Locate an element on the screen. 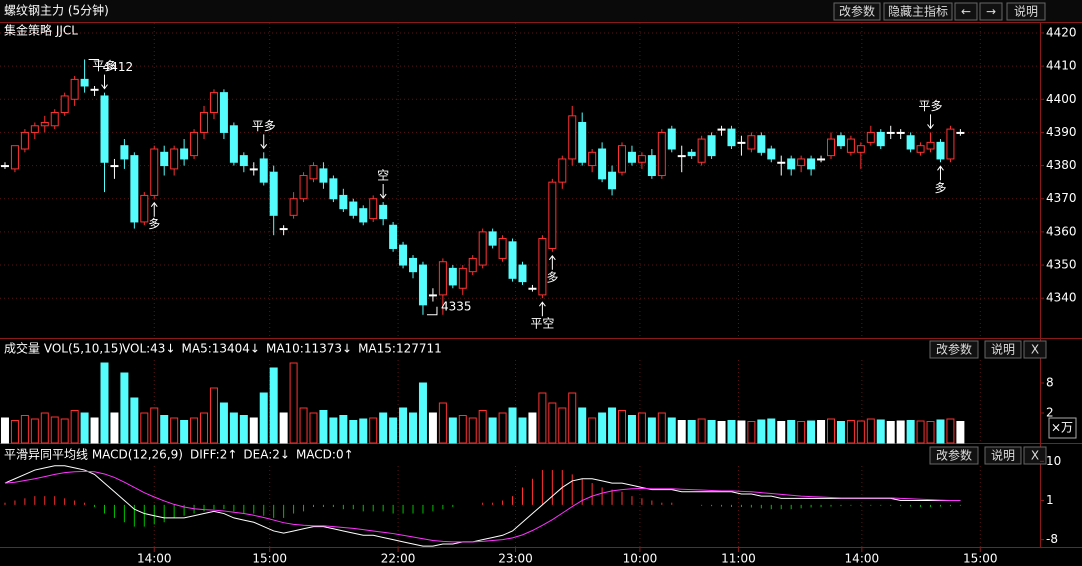  signal-label: 平多 is located at coordinates (104, 66).